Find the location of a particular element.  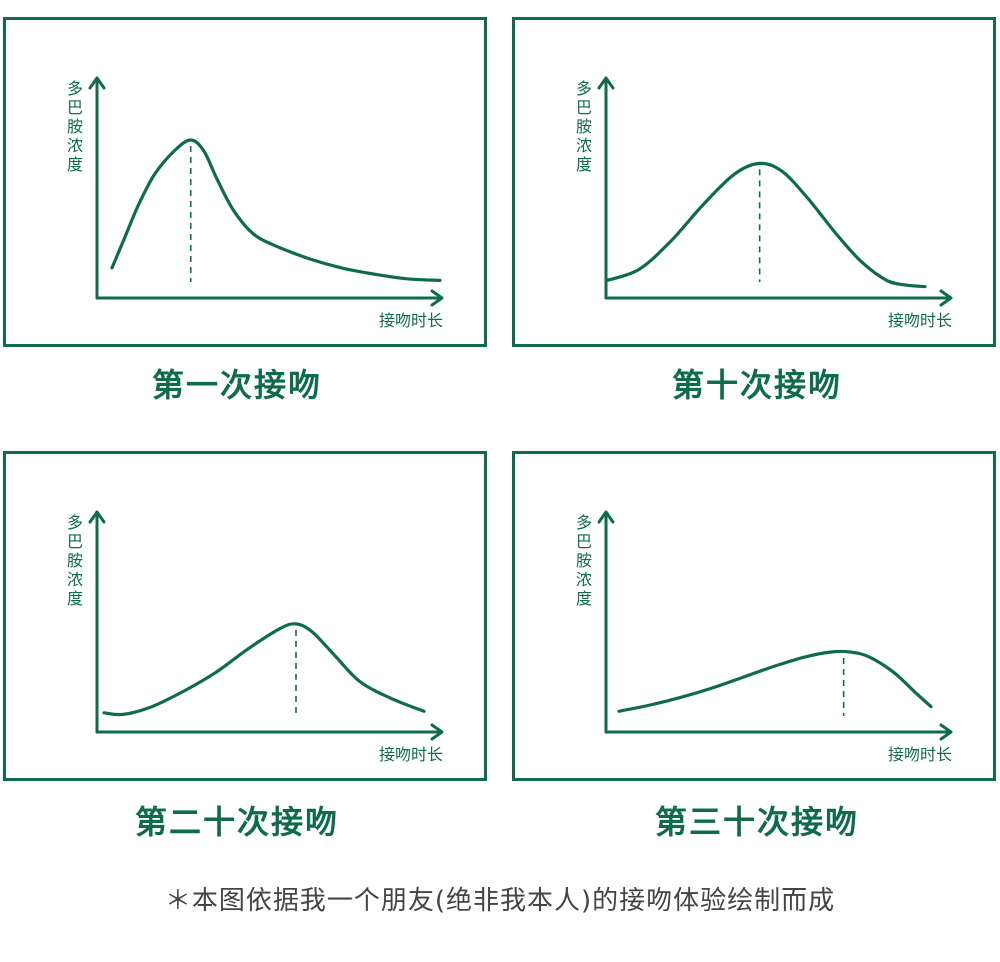

chart-caption-2: 第十次接吻 is located at coordinates (757, 385).